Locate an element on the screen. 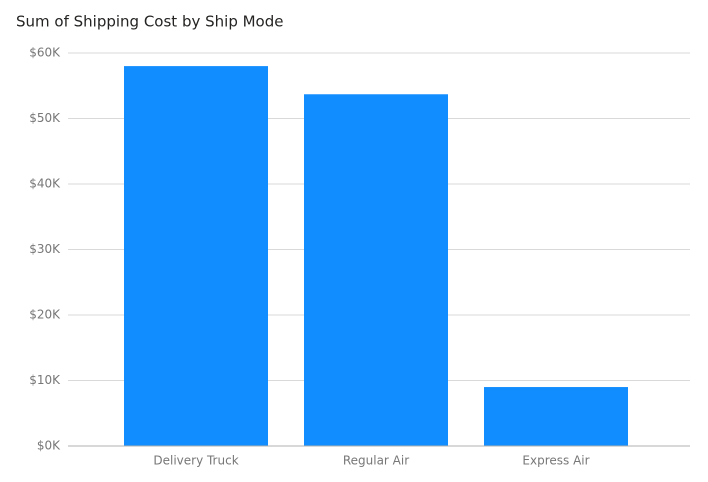 The image size is (708, 482). y-tick-label: $0K is located at coordinates (49, 446).